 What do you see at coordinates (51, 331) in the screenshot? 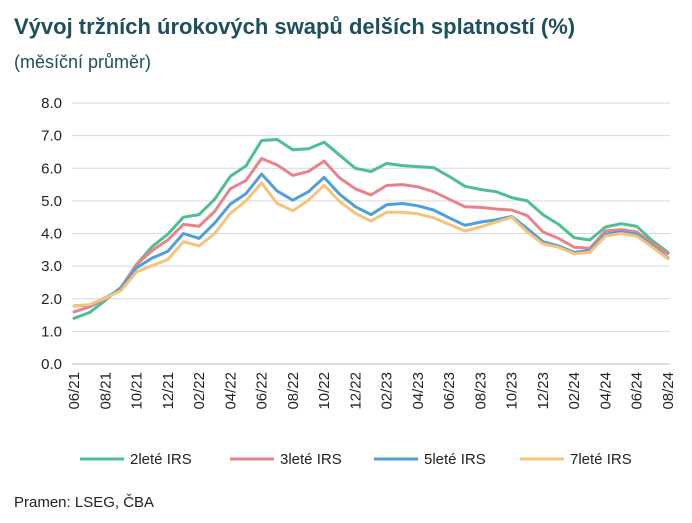
I see `y-tick-label: 1.0` at bounding box center [51, 331].